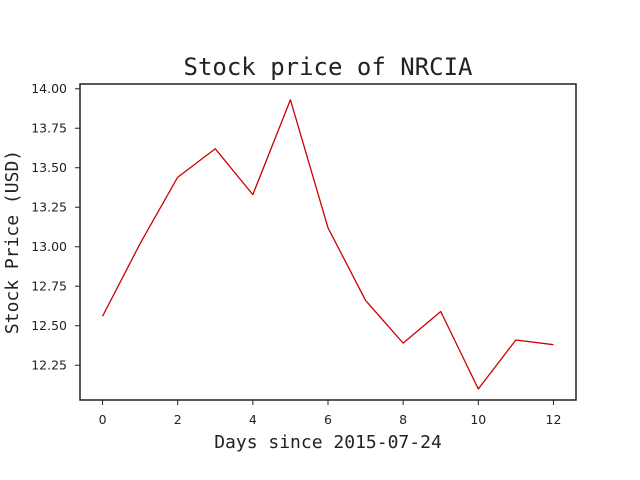 The height and width of the screenshot is (480, 640). I want to click on x-tick-label: 8, so click(403, 419).